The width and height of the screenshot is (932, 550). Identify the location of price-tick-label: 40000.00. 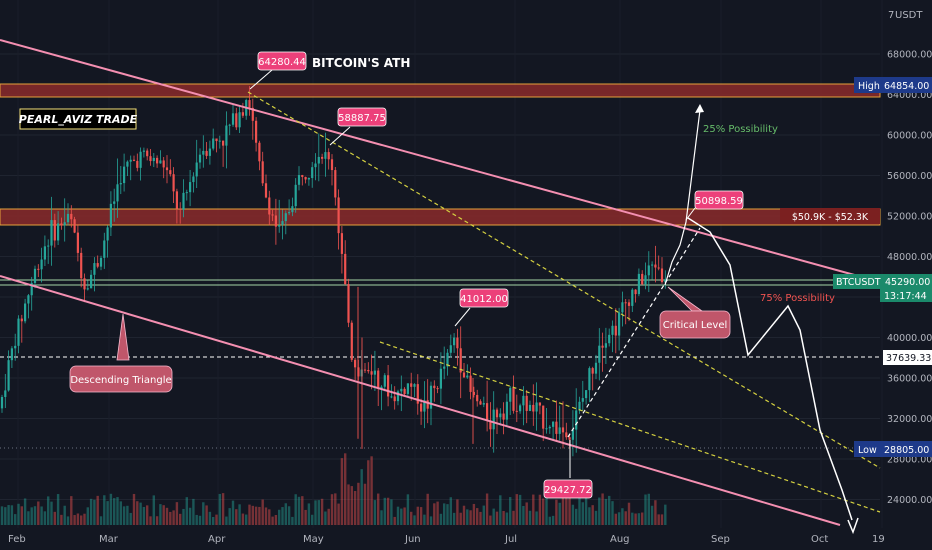
(909, 338).